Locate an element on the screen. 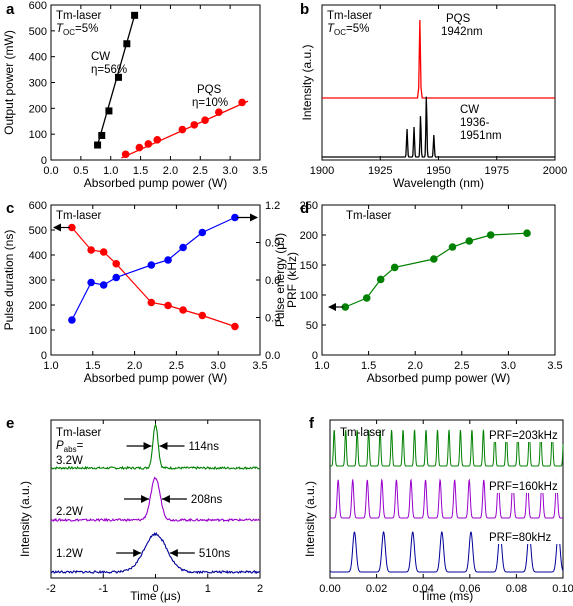  panel-b-annotation-laser: Tm-laser is located at coordinates (350, 16).